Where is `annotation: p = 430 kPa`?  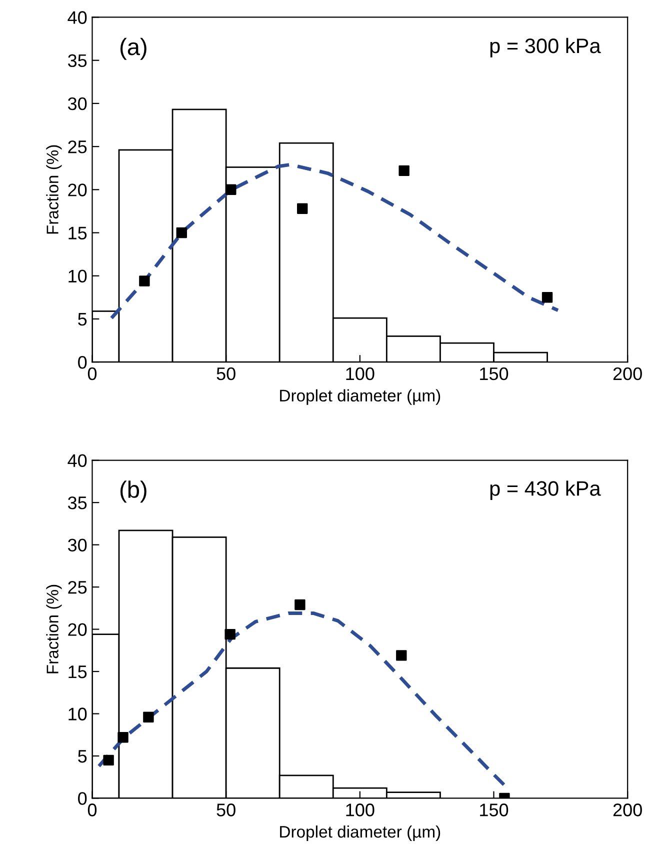
annotation: p = 430 kPa is located at coordinates (545, 490).